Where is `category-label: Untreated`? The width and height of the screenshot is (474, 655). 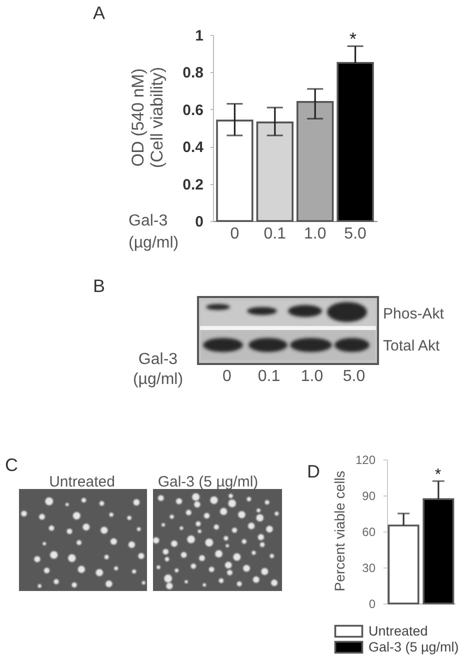 category-label: Untreated is located at coordinates (82, 483).